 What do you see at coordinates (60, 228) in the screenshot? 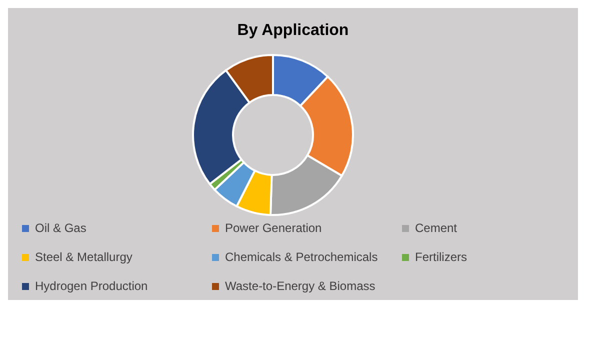
I see `legend-label: Oil & Gas` at bounding box center [60, 228].